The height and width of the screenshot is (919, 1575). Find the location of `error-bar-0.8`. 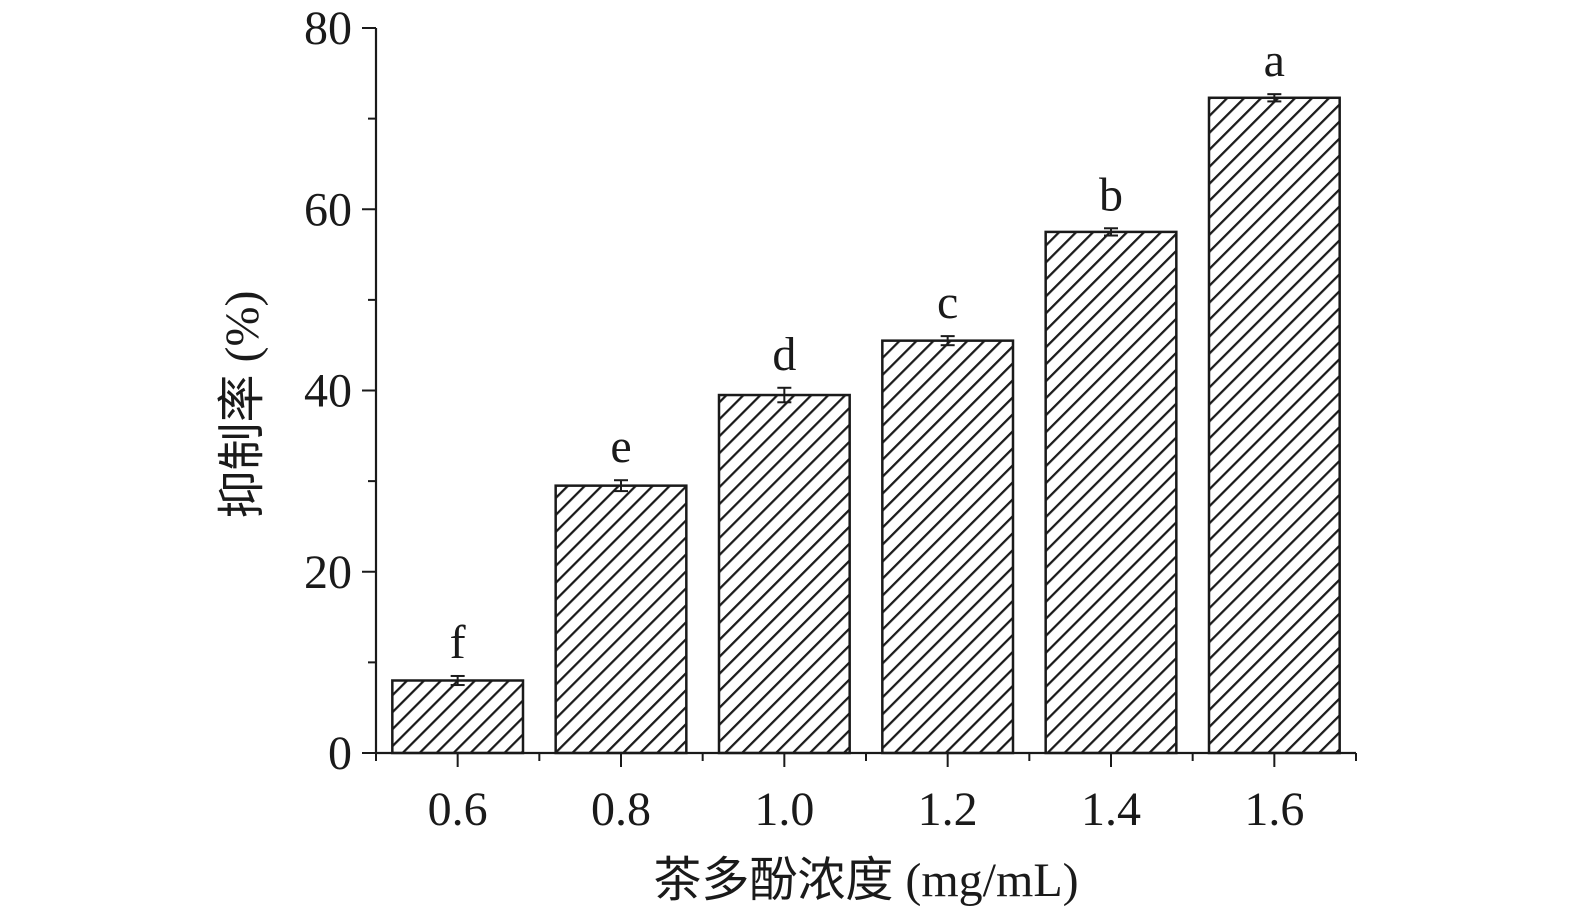

error-bar-0.8 is located at coordinates (621, 486).